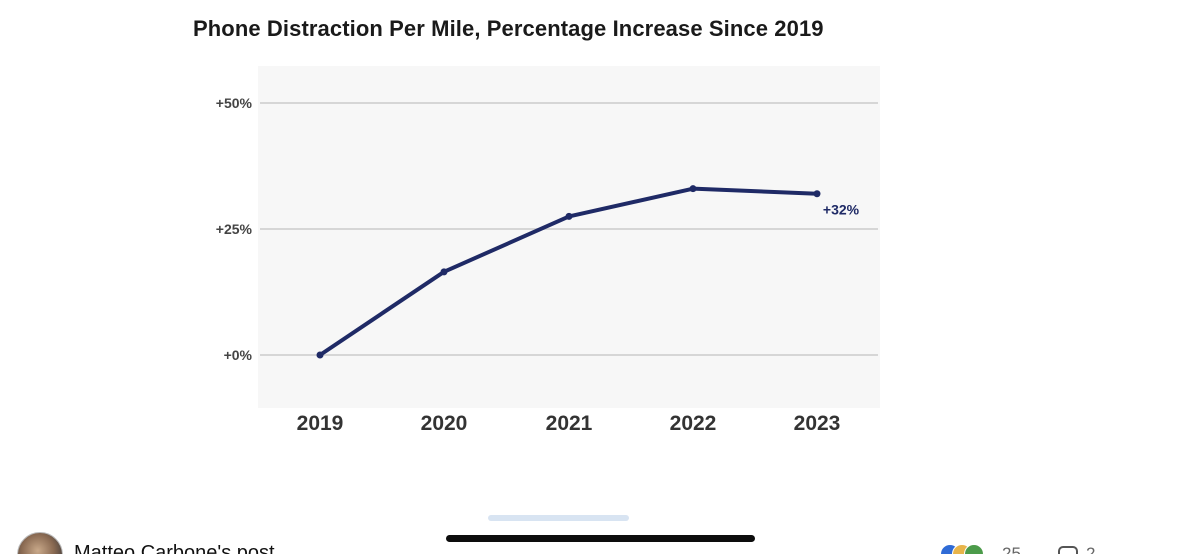 The height and width of the screenshot is (554, 1200). I want to click on x-tick-label: 2022, so click(693, 423).